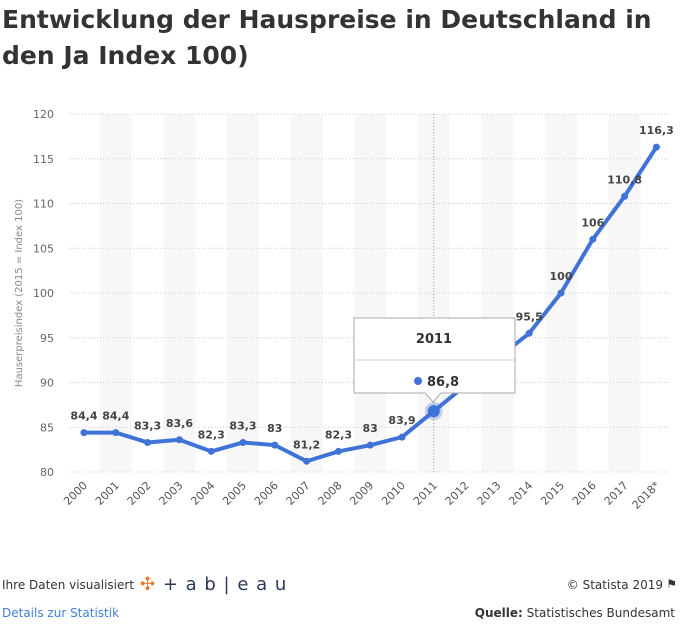  I want to click on flag-icon: ⚑, so click(671, 584).